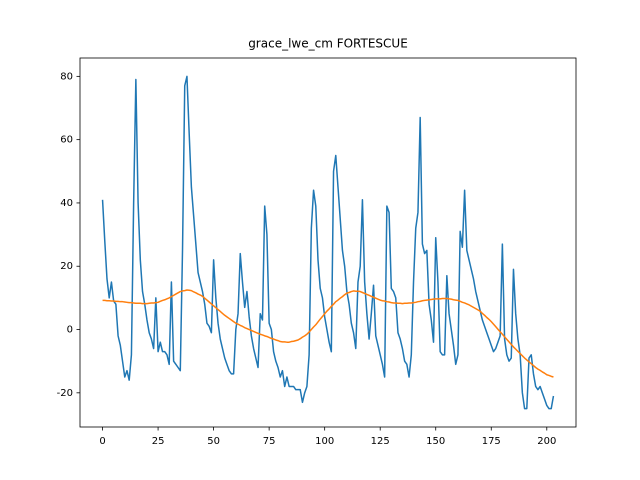 The width and height of the screenshot is (640, 480). Describe the element at coordinates (328, 333) in the screenshot. I see `data-line` at that location.